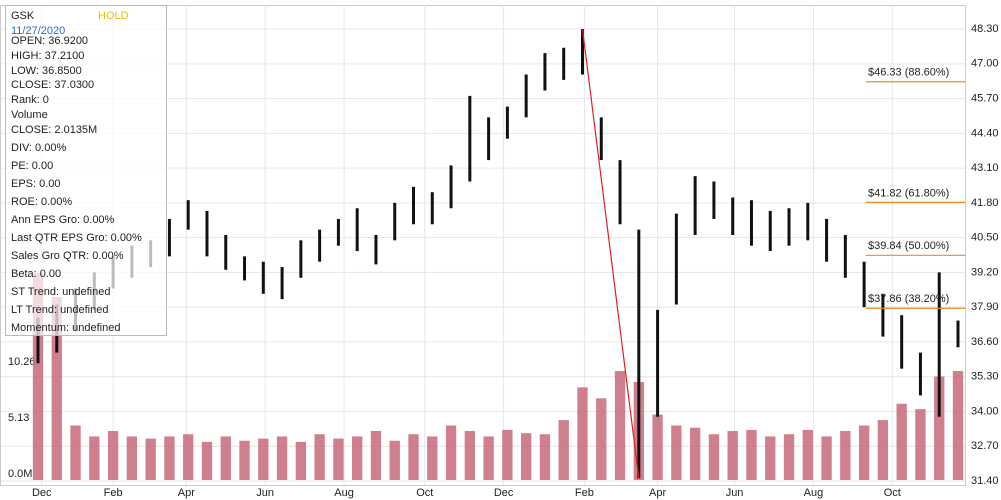 This screenshot has height=500, width=1001. What do you see at coordinates (76, 238) in the screenshot?
I see `info-line: Last QTR EPS Gro: 0.00%` at bounding box center [76, 238].